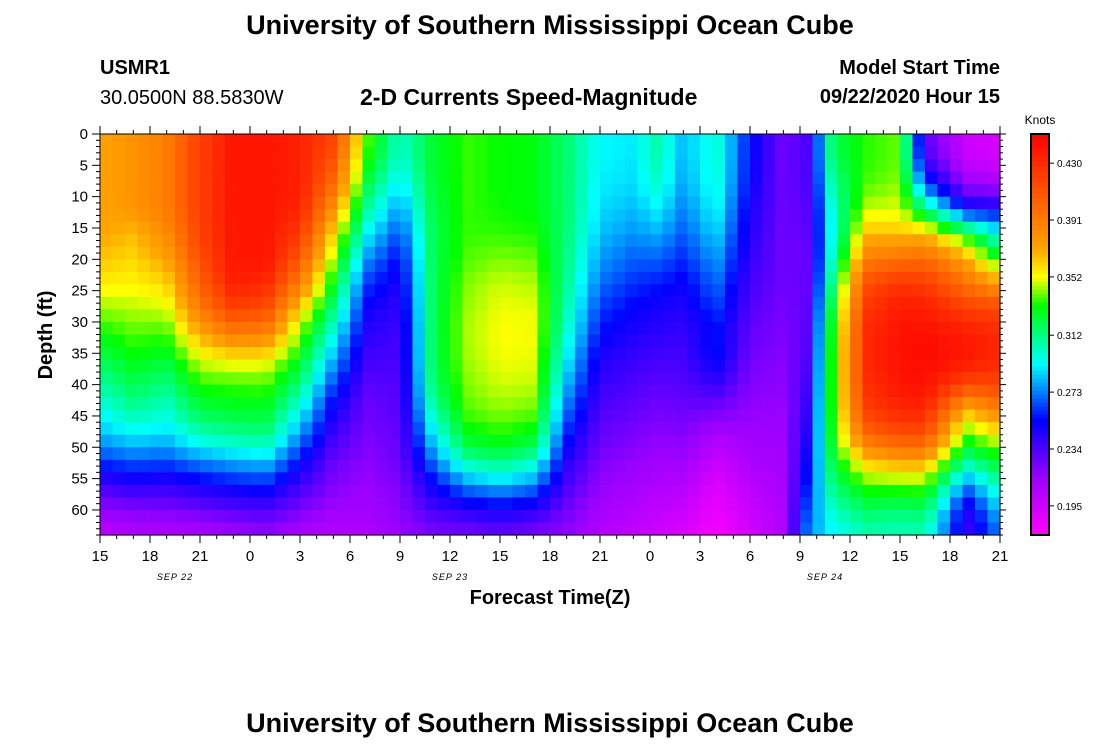 The height and width of the screenshot is (750, 1100). Describe the element at coordinates (1069, 507) in the screenshot. I see `colorbar-tick-label: 0.195` at that location.